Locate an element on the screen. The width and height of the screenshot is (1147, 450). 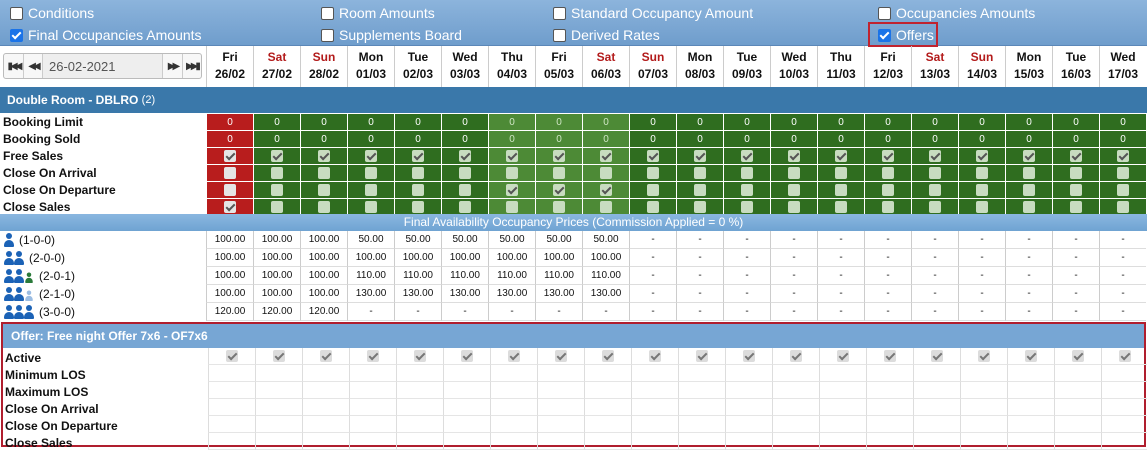
first-page-icon: ▮◀◀ is located at coordinates (15, 66).